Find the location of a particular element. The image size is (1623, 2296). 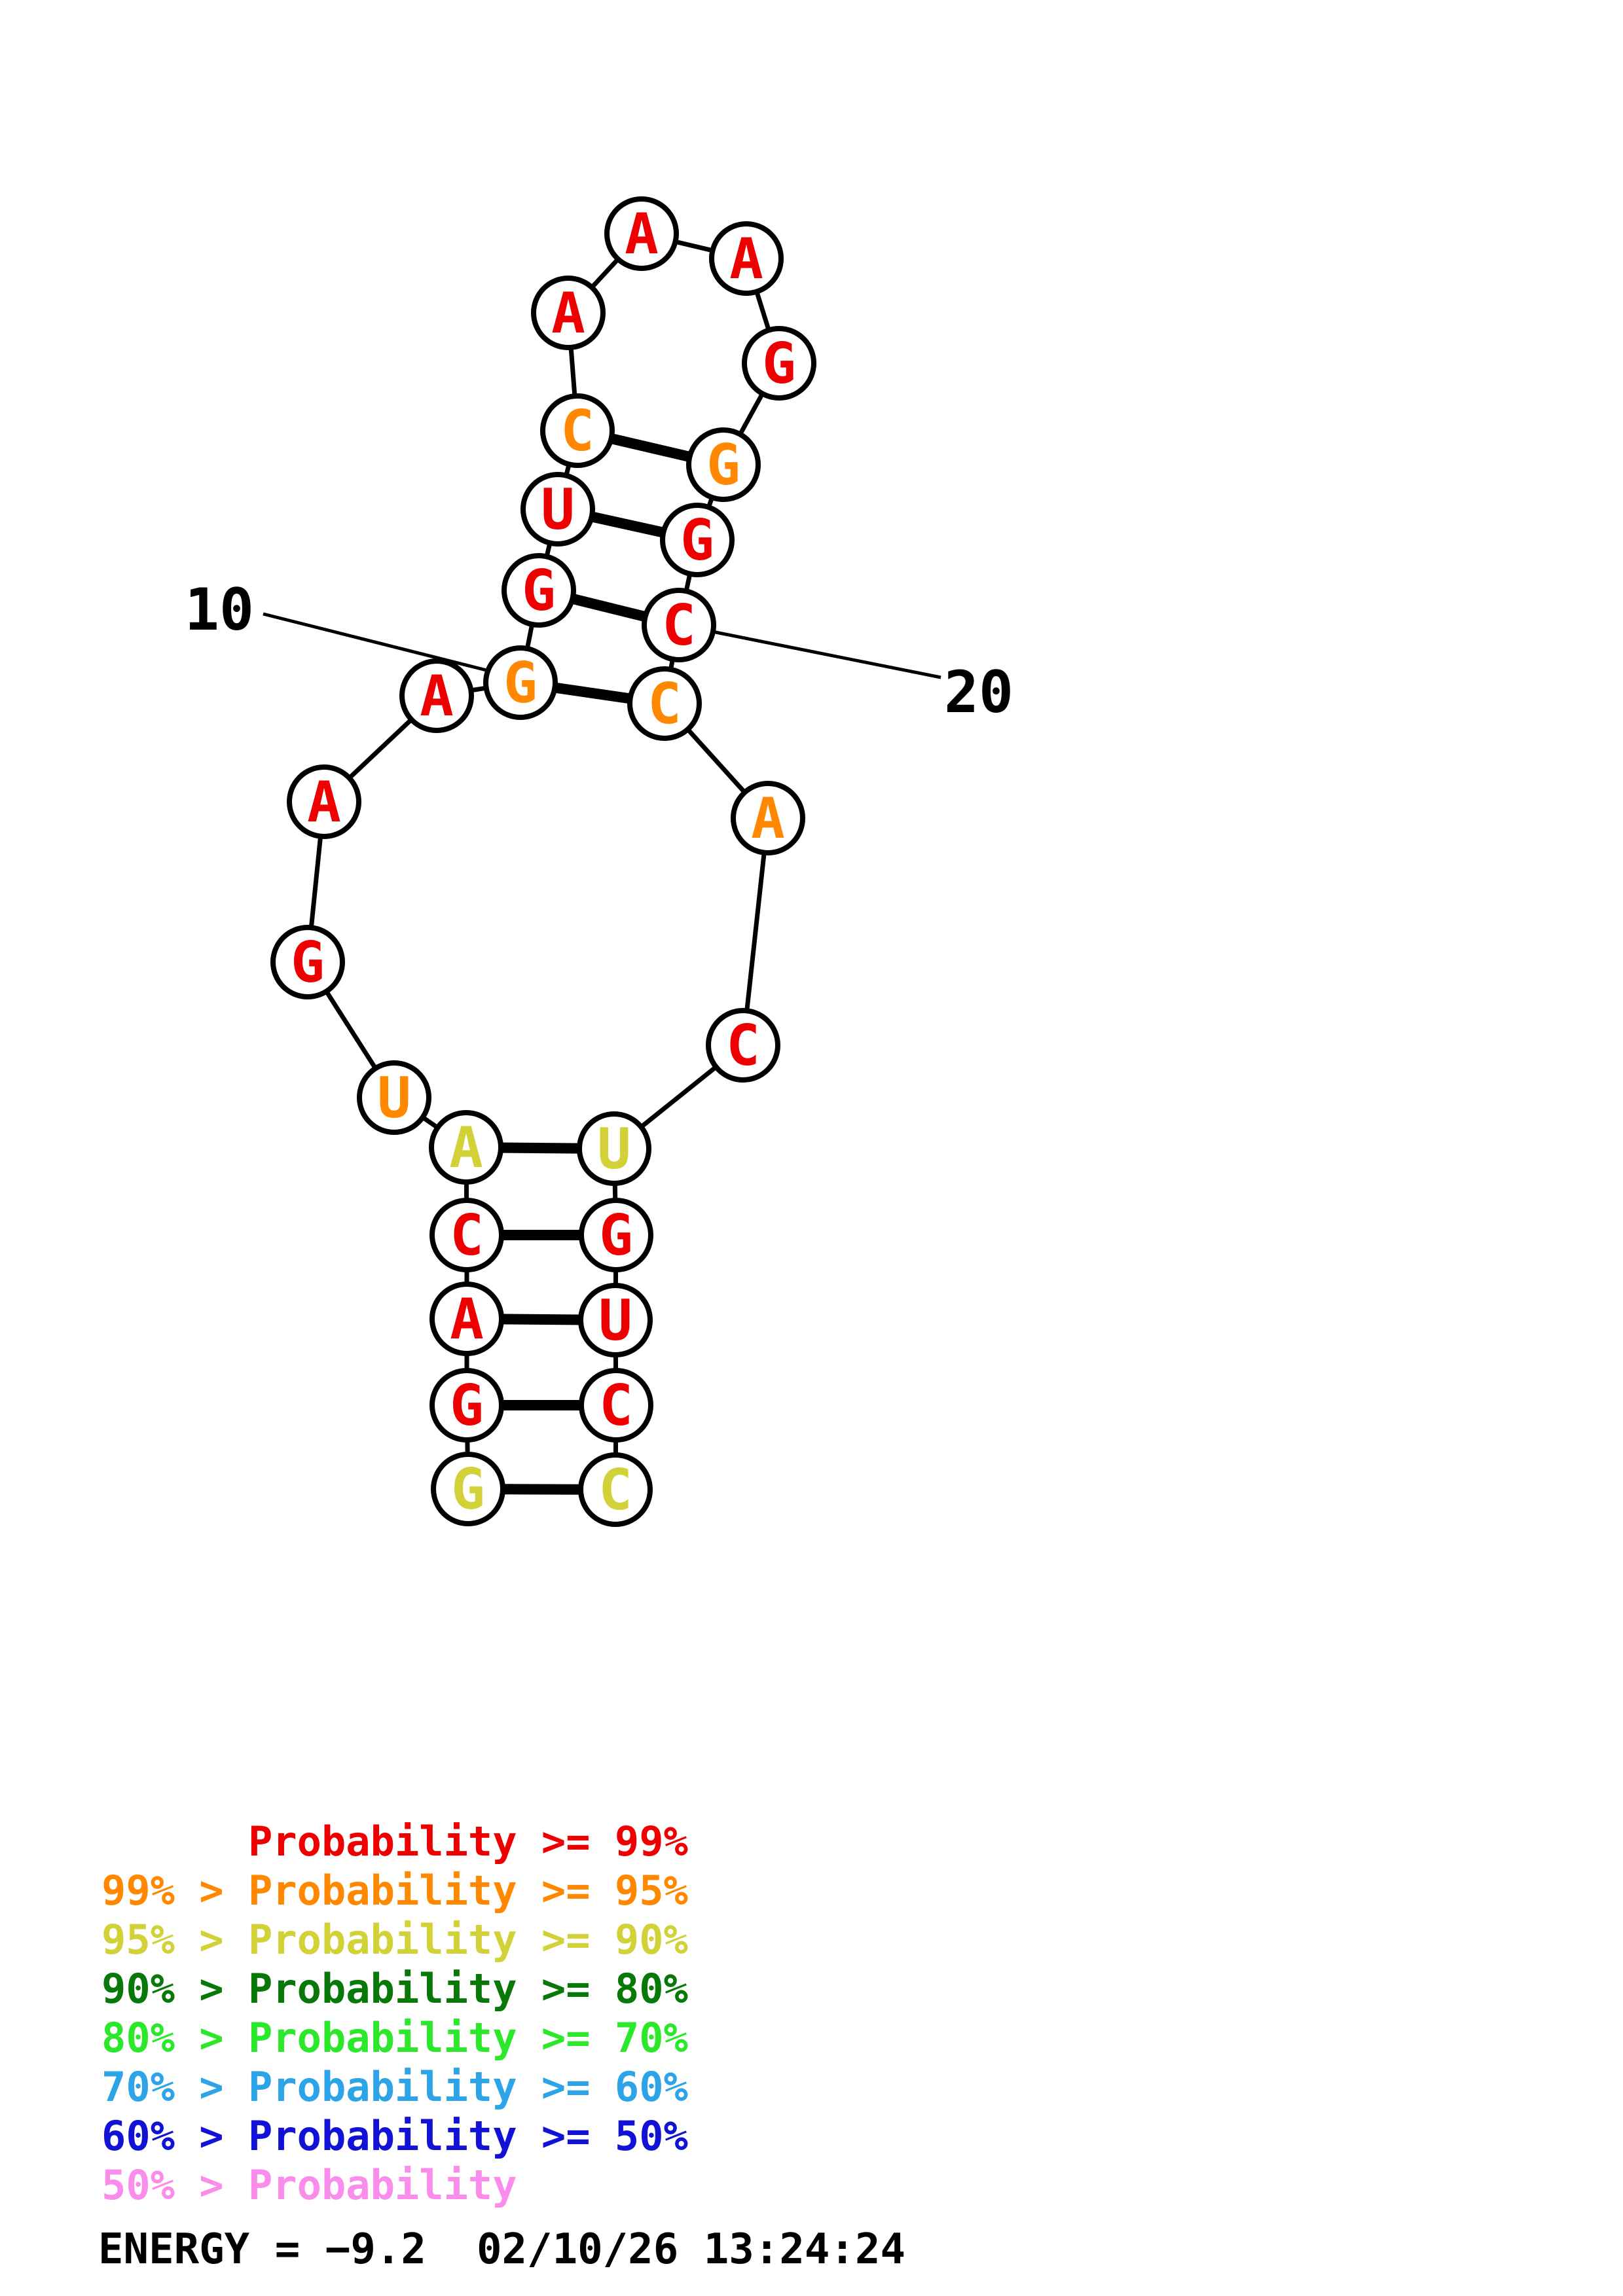

legend-row-99-95: 99% > Probability >= 95% is located at coordinates (394, 1890).